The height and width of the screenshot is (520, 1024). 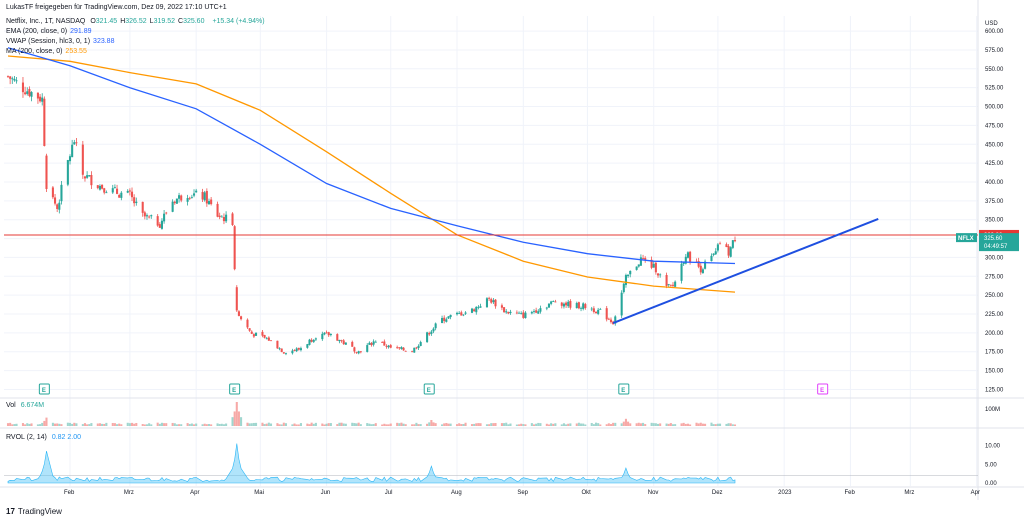 I want to click on indicator-legend-2: MA (200, close, 0) 253.55, so click(x=48, y=51).